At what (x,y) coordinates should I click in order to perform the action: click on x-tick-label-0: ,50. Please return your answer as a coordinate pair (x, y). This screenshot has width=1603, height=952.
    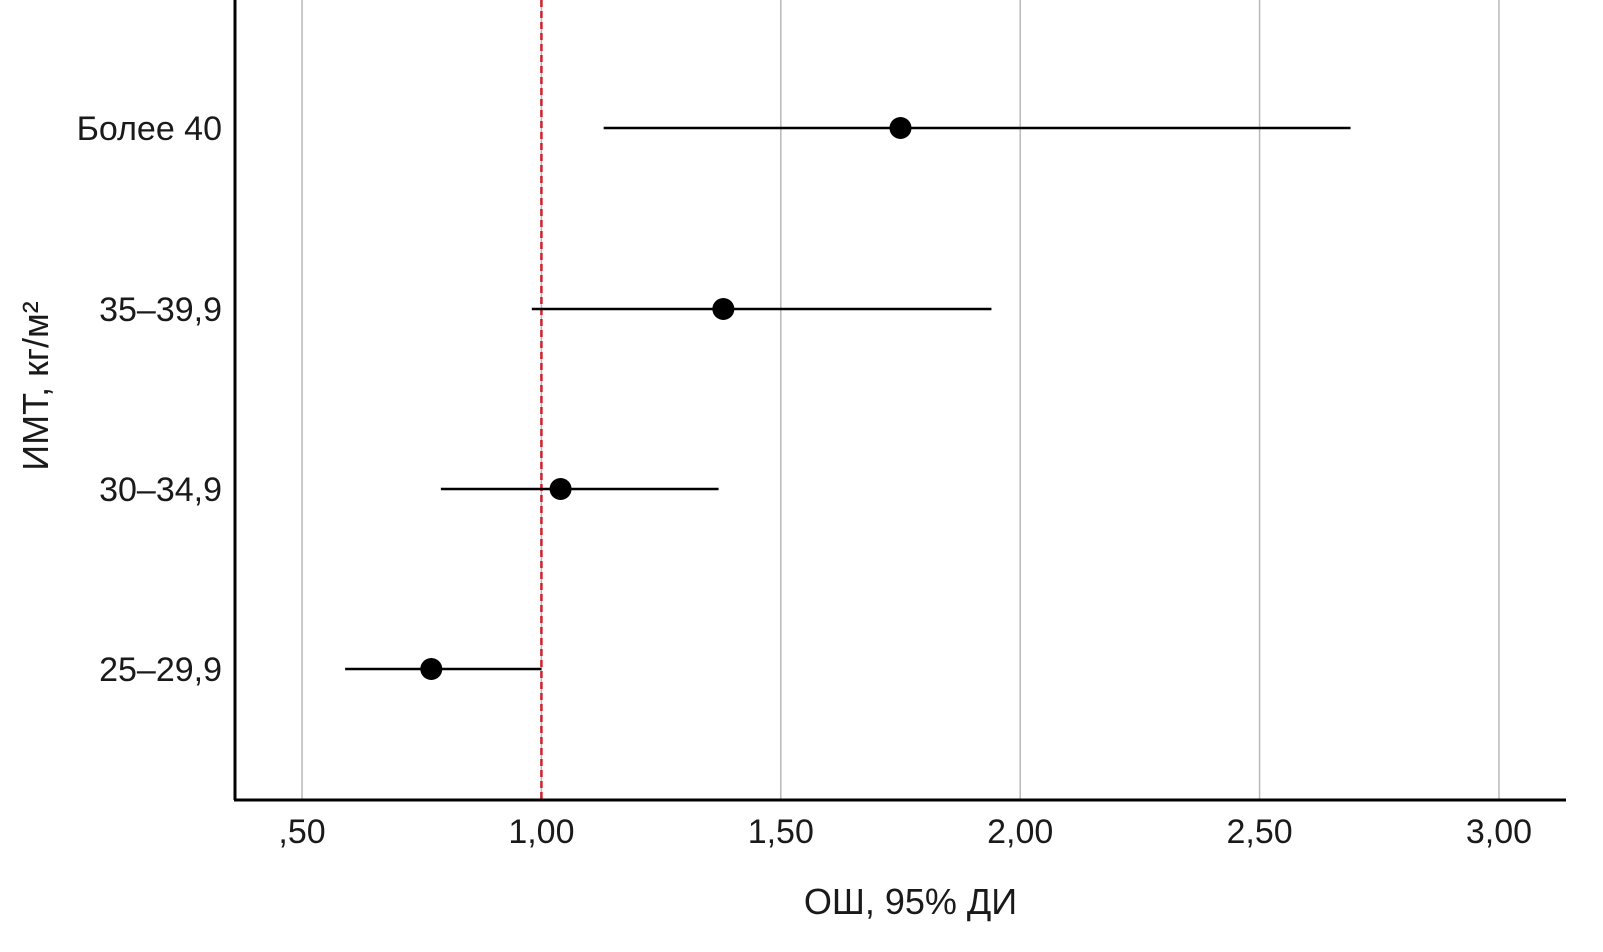
    Looking at the image, I should click on (301, 832).